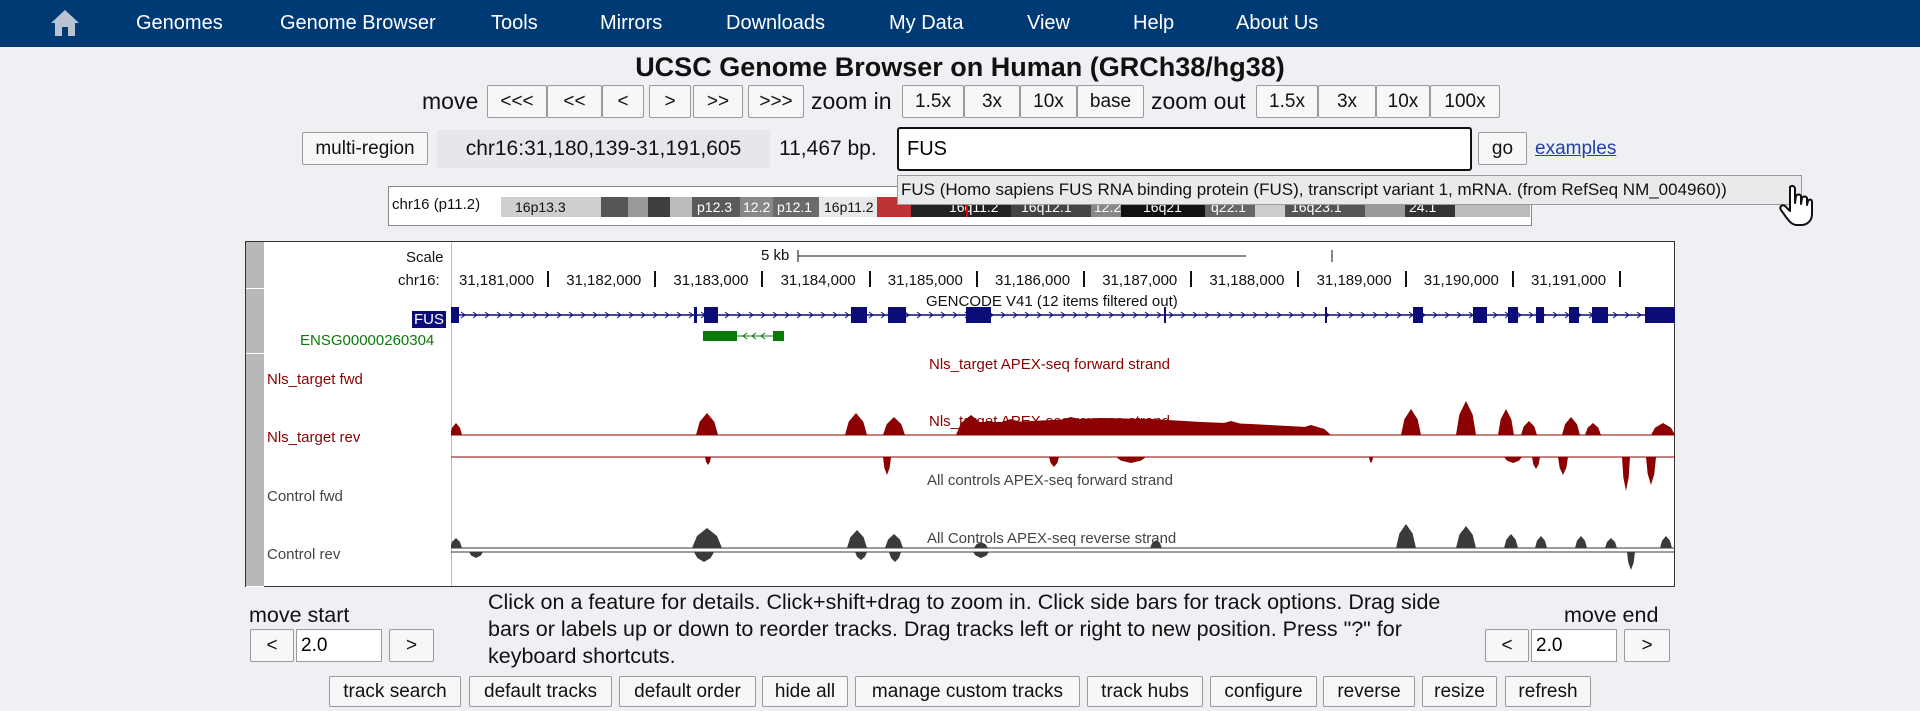  I want to click on sidebar-ruler, so click(255, 265).